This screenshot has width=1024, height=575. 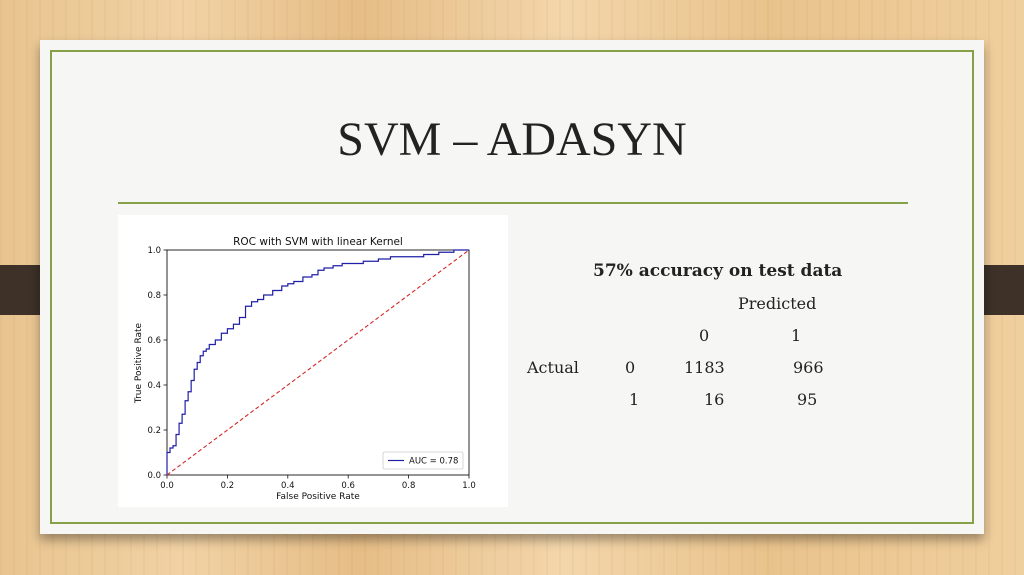 I want to click on actual-row-0: 0, so click(x=630, y=367).